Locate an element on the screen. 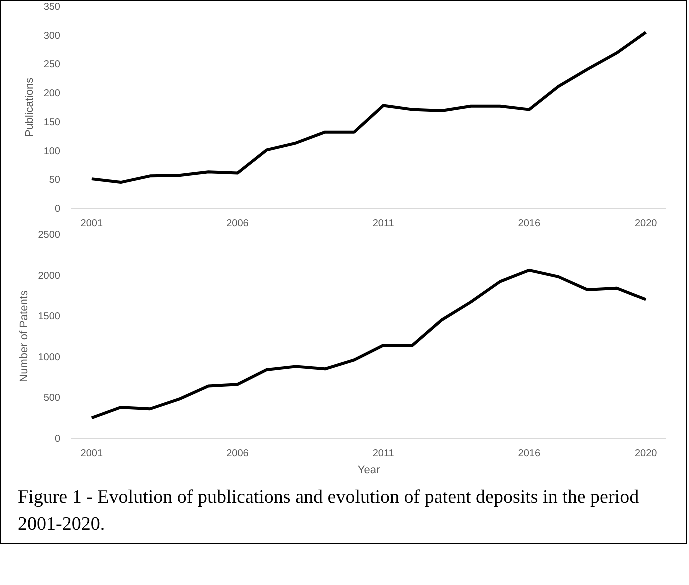 The width and height of the screenshot is (689, 585). y-tick-label: 2500 is located at coordinates (49, 235).